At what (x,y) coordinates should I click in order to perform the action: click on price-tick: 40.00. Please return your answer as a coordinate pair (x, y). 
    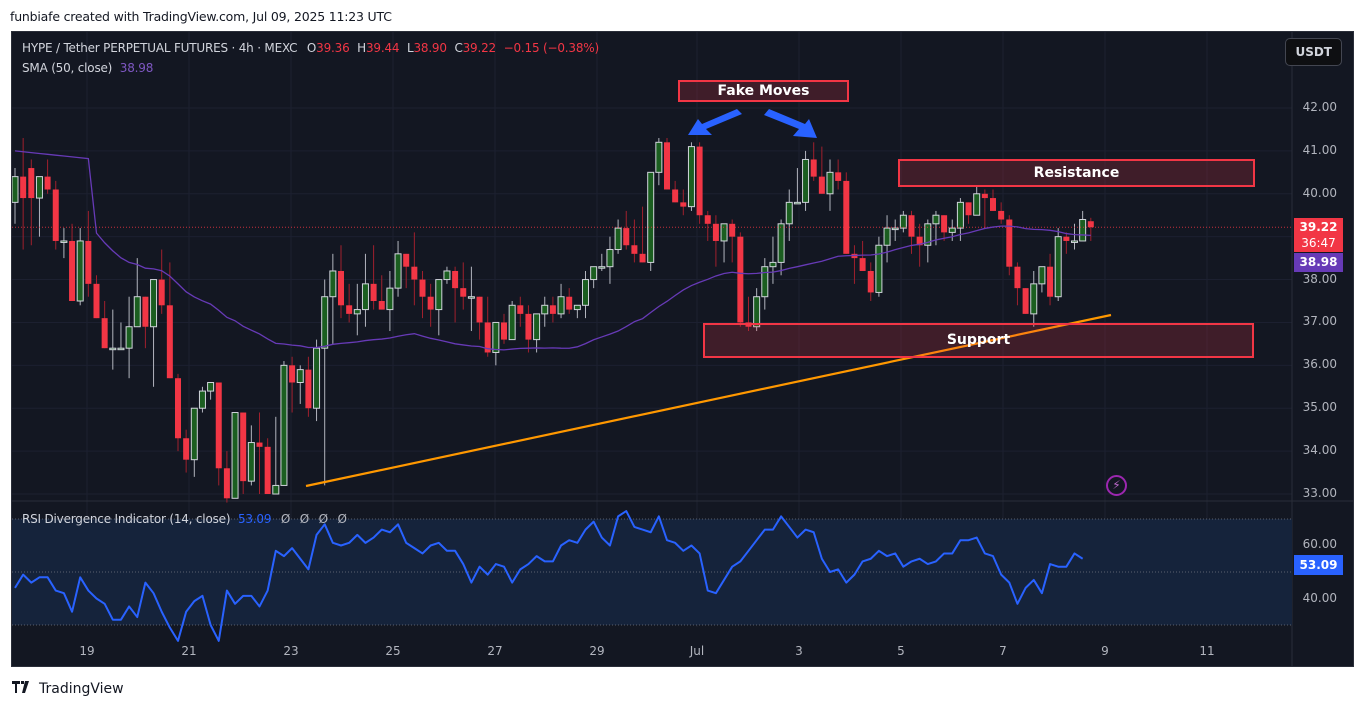
    Looking at the image, I should click on (1319, 192).